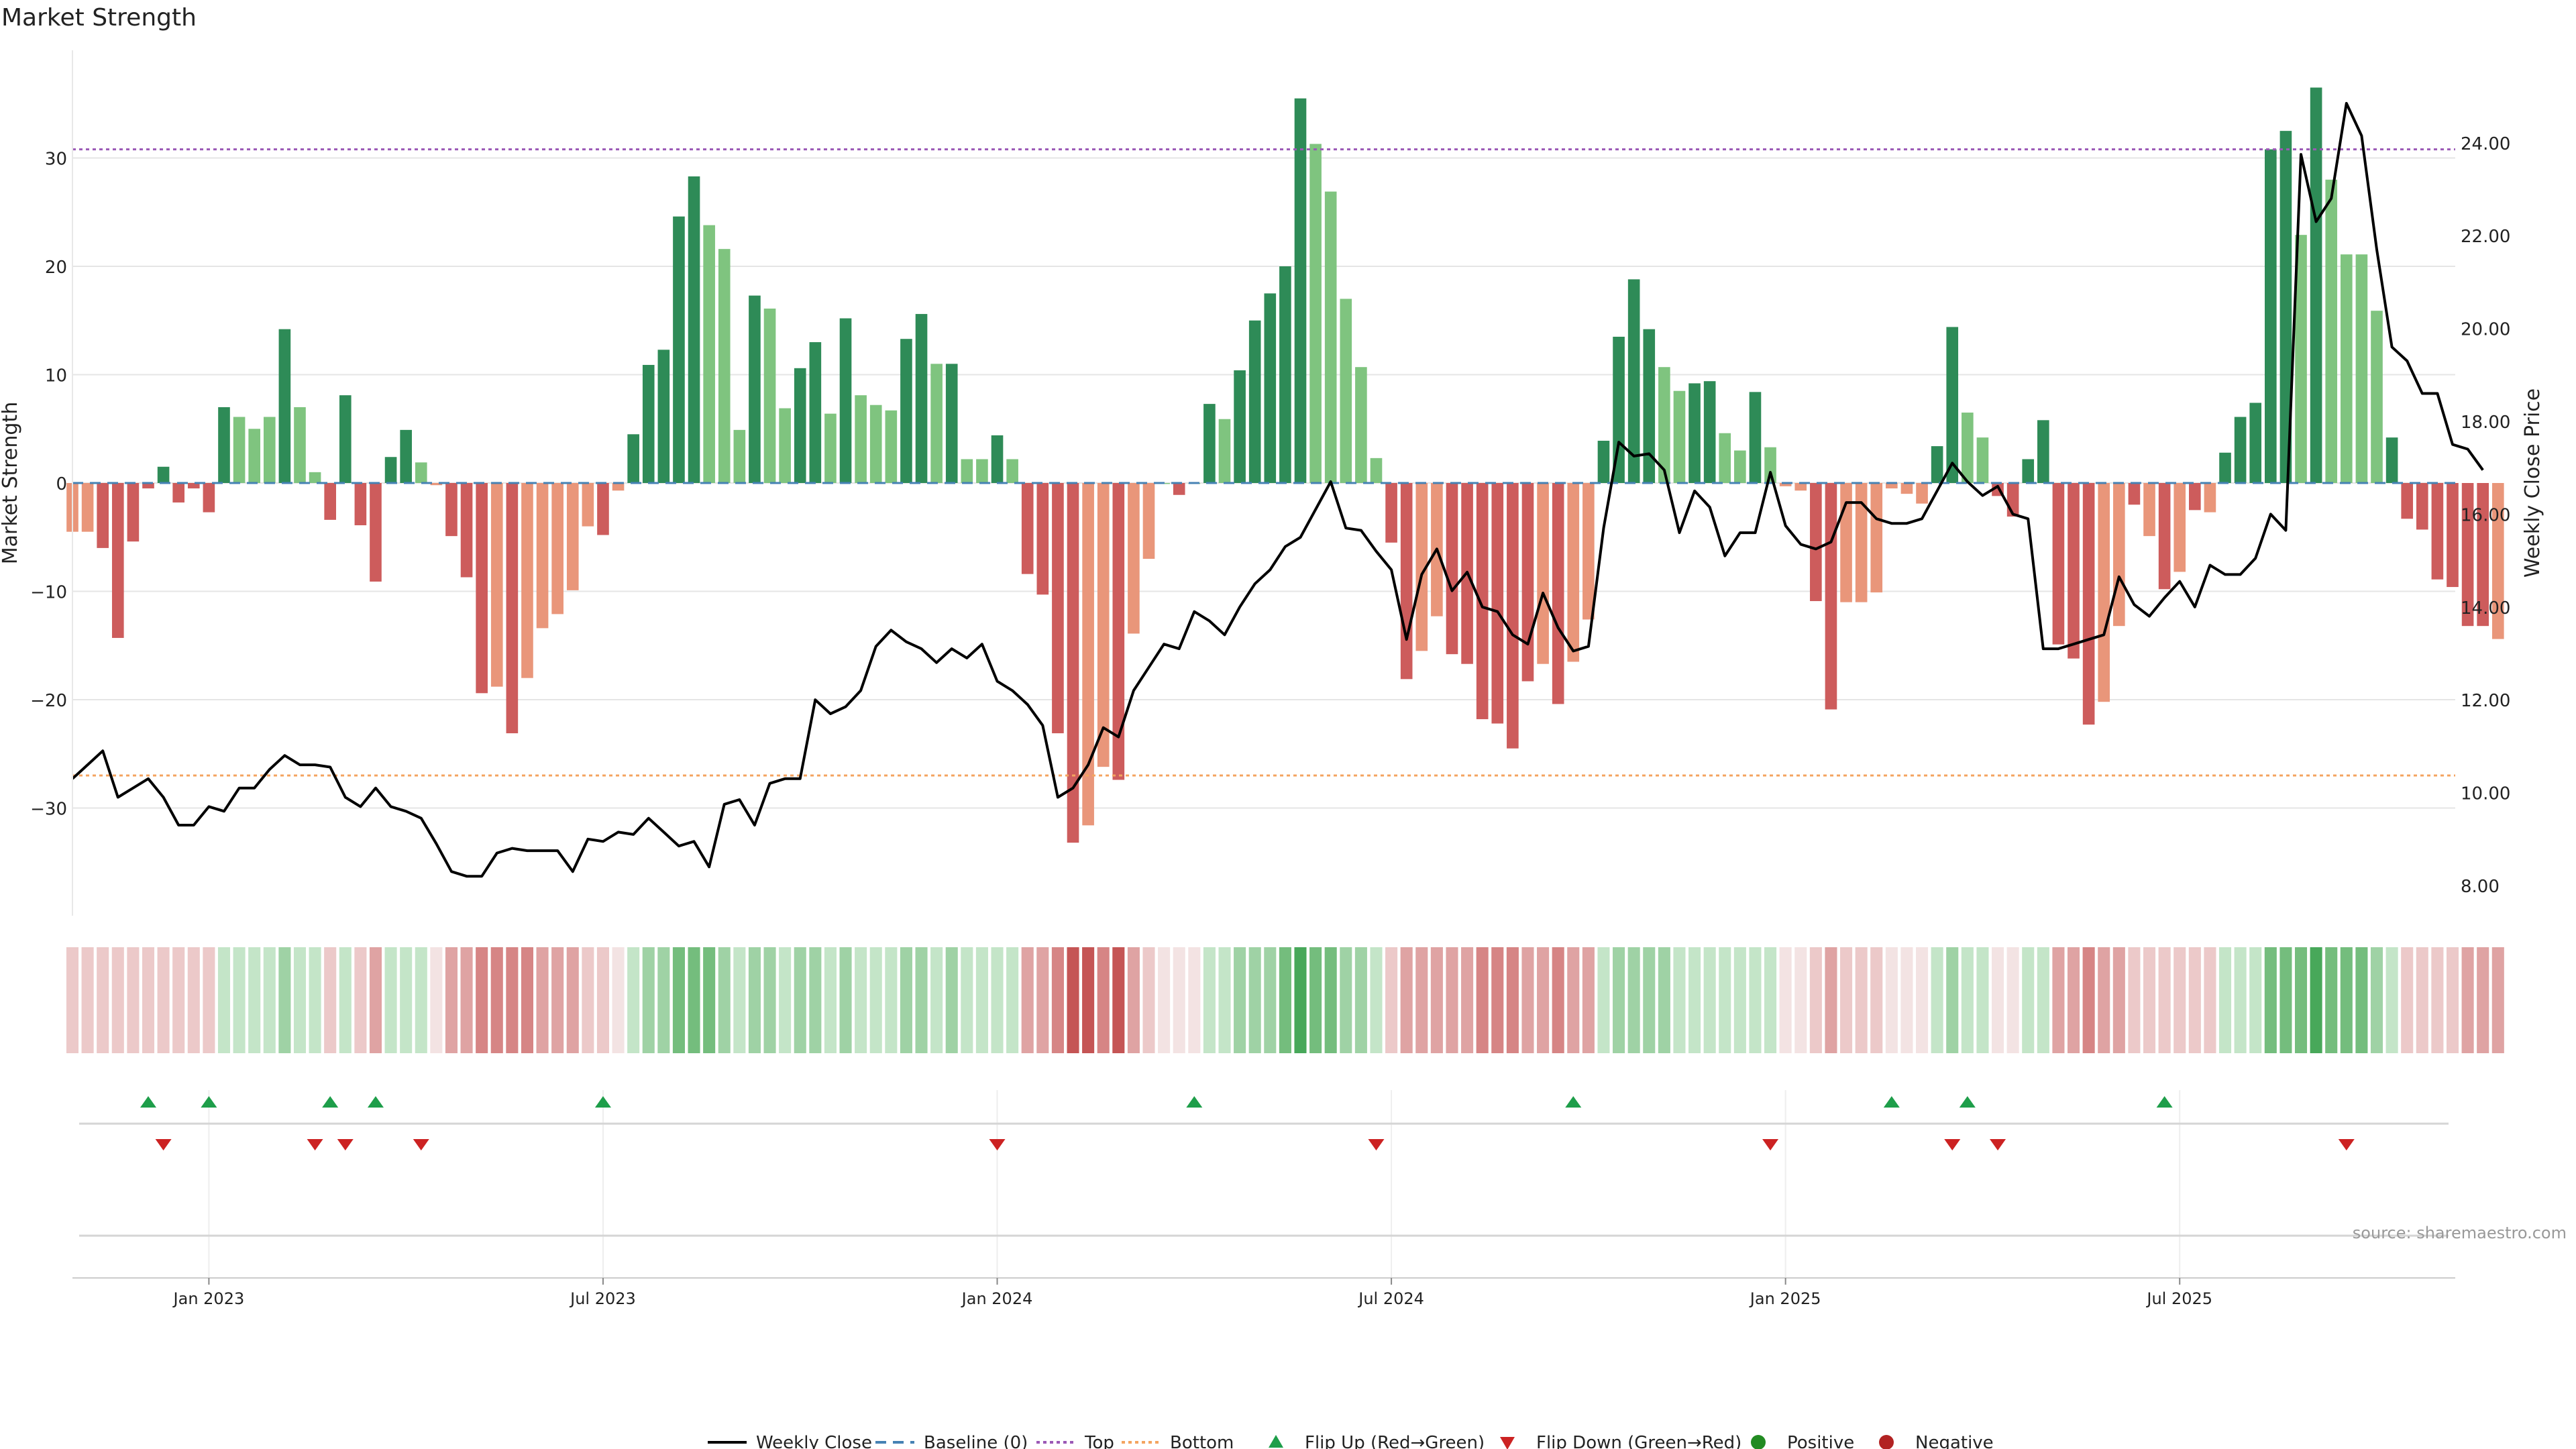 This screenshot has width=2576, height=1449. I want to click on y-tick-label: 30, so click(56, 160).